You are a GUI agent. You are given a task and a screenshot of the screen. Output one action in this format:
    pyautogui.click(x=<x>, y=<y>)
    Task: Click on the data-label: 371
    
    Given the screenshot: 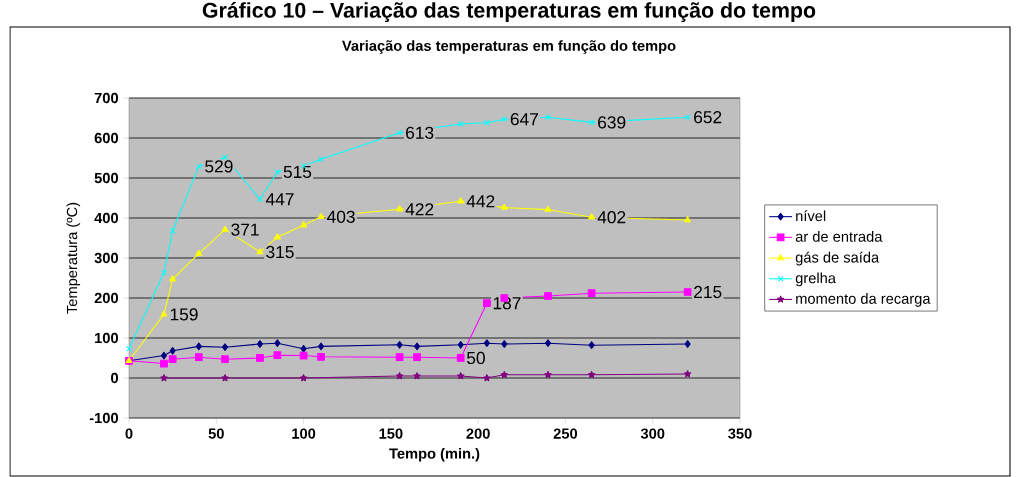 What is the action you would take?
    pyautogui.click(x=245, y=229)
    